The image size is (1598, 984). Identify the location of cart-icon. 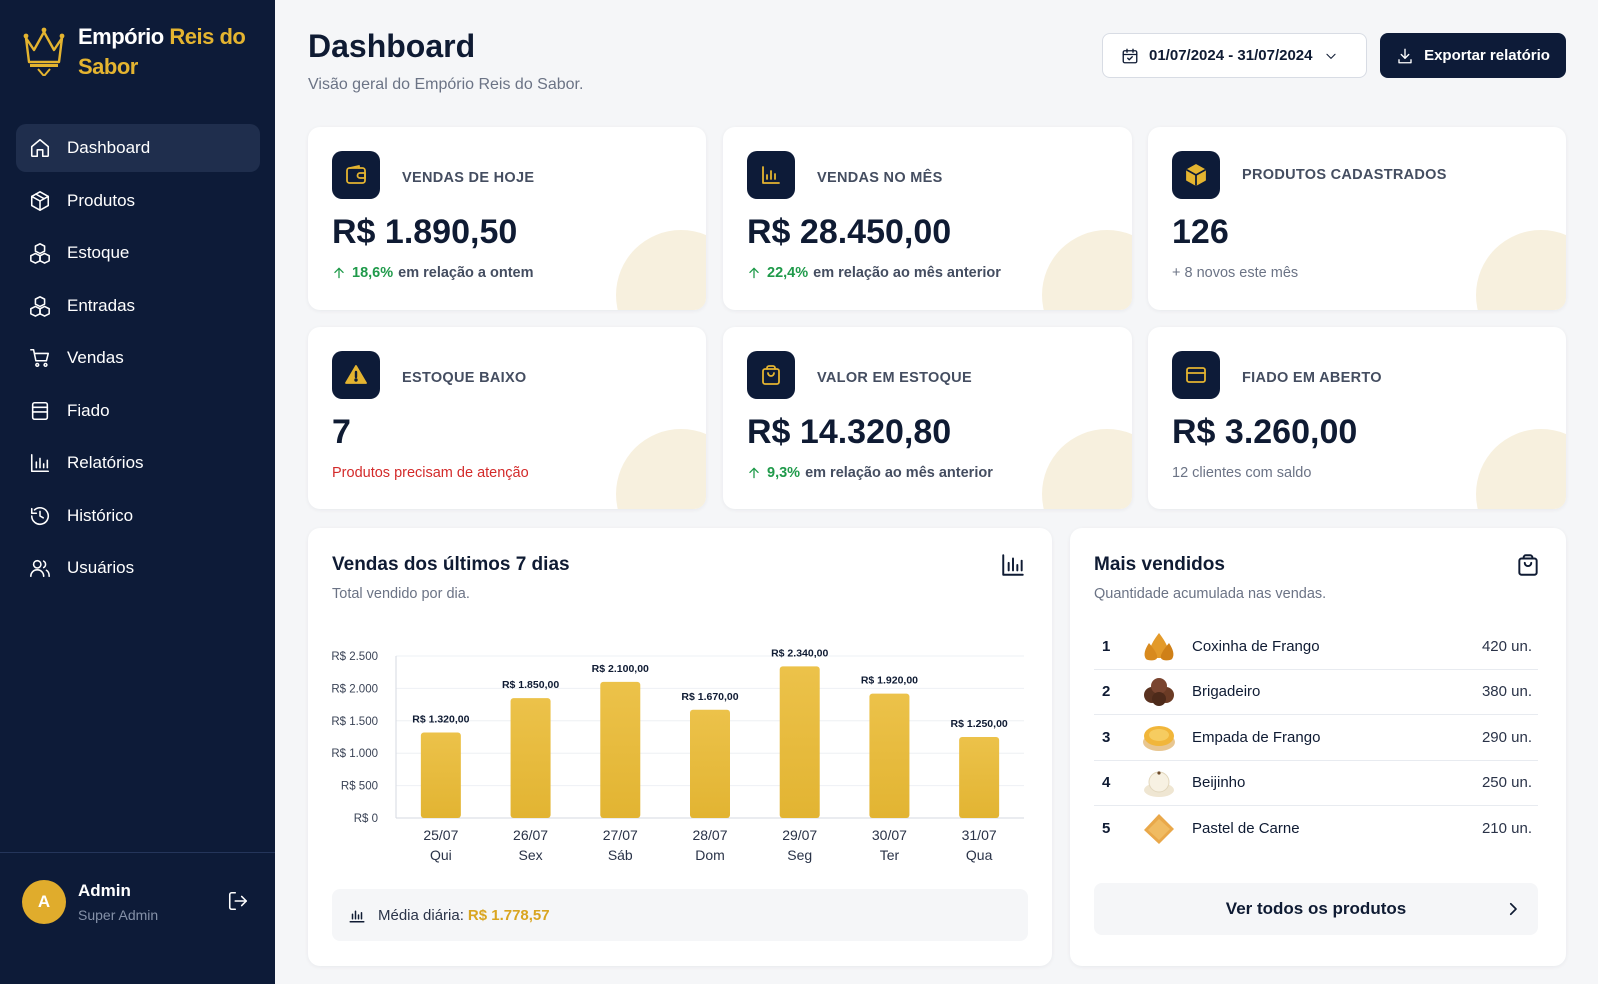
(40, 358).